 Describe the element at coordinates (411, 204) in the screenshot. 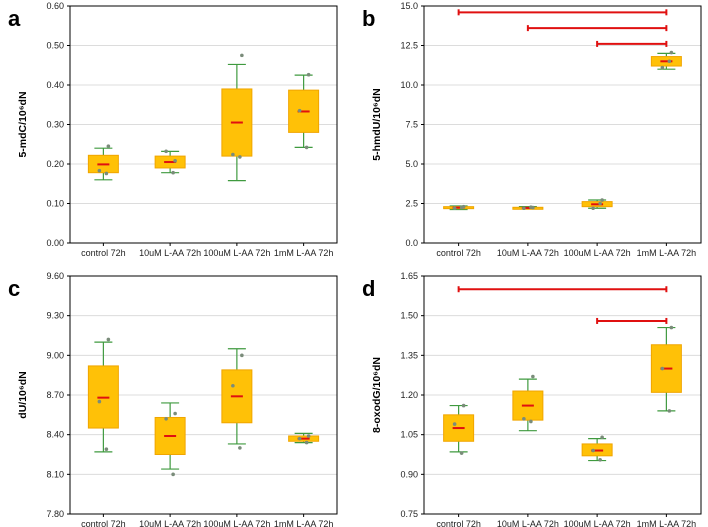

I see `y-tick-label: 2.5` at that location.